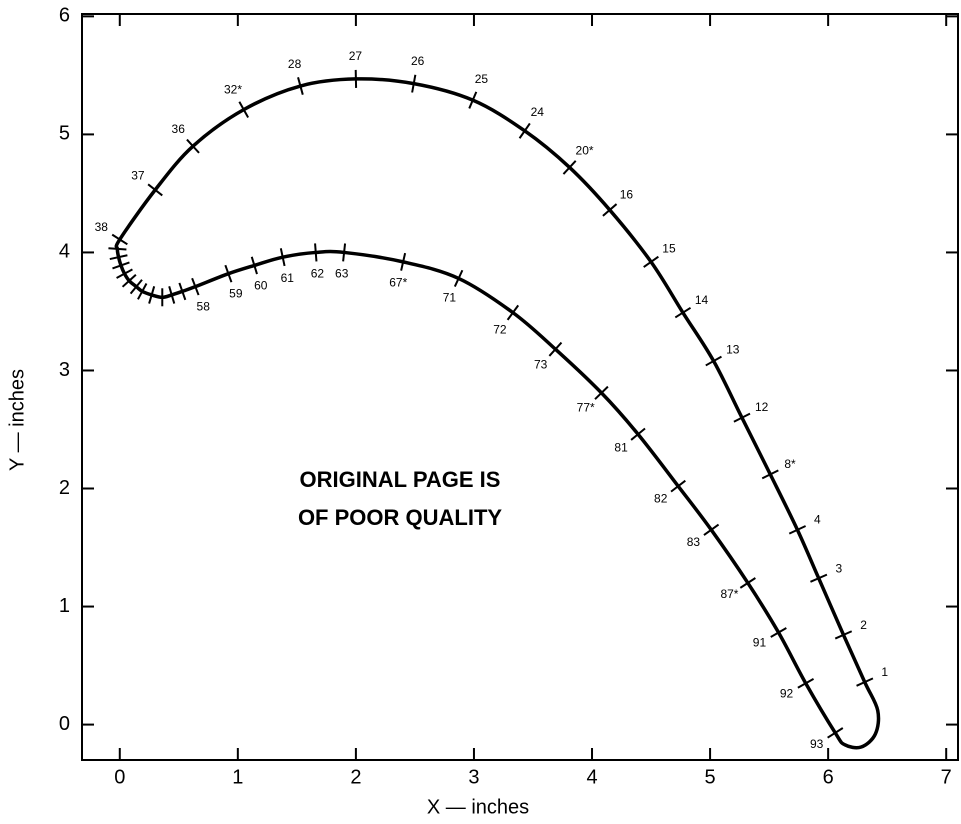 The width and height of the screenshot is (961, 824). I want to click on x-tick-label: 5, so click(710, 777).